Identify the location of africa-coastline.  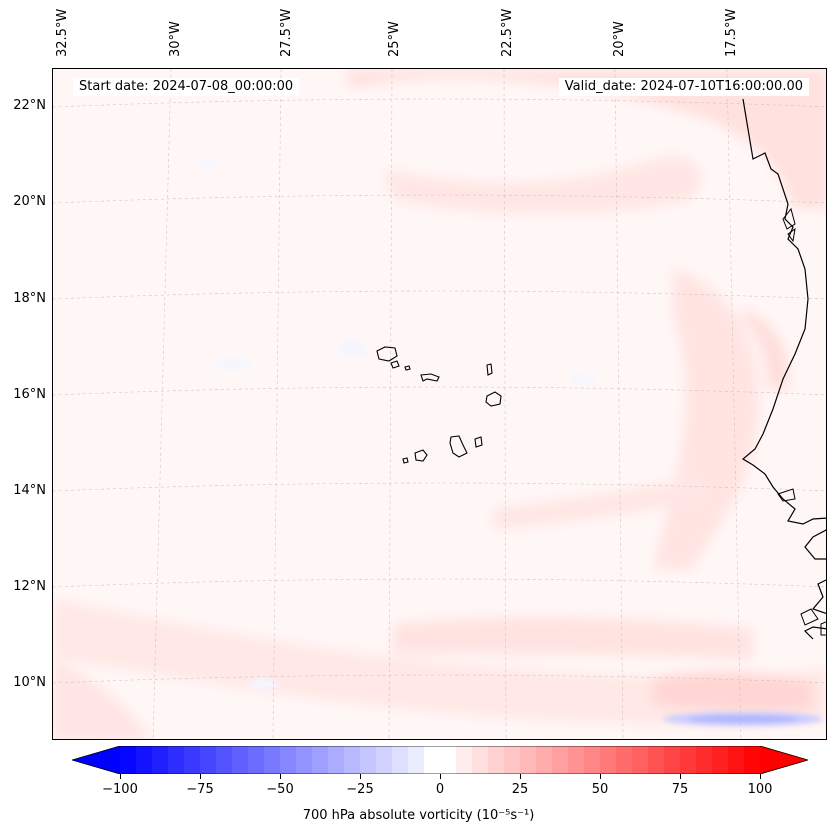
(783, 369).